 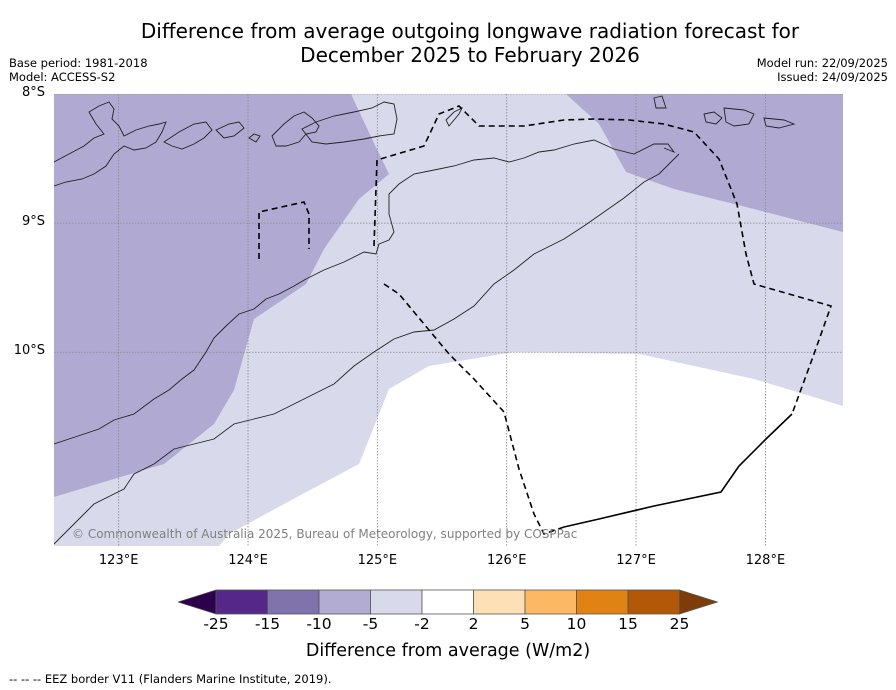 What do you see at coordinates (248, 560) in the screenshot?
I see `lon-tick-label: 124°E` at bounding box center [248, 560].